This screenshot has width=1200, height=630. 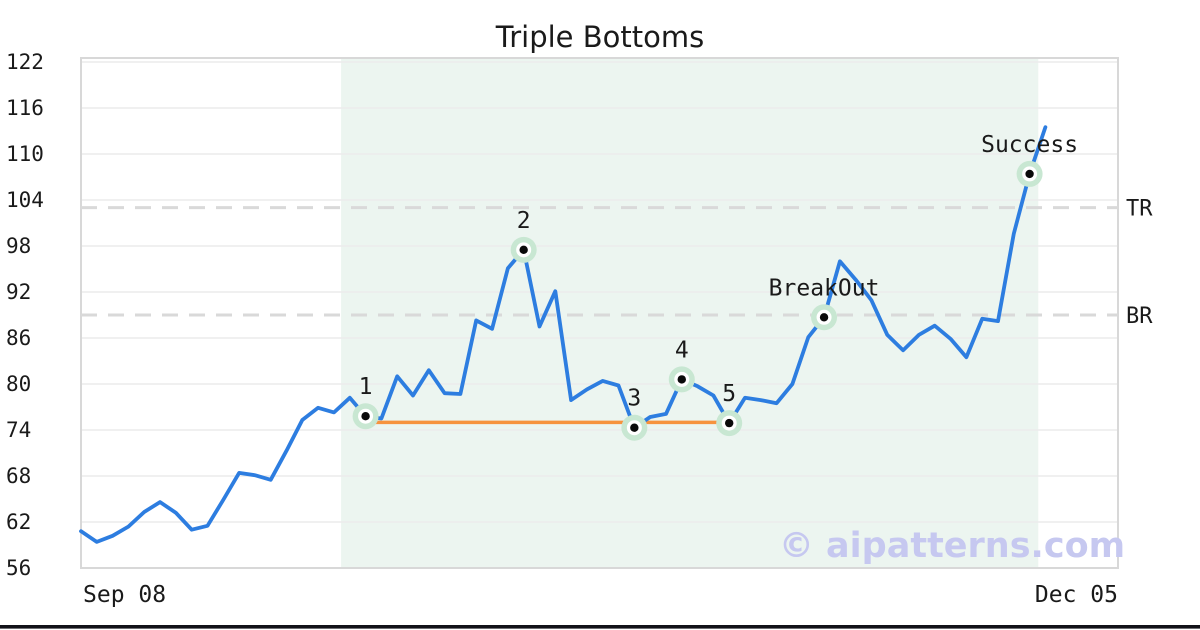 I want to click on y-tick-label: 74, so click(x=18, y=430).